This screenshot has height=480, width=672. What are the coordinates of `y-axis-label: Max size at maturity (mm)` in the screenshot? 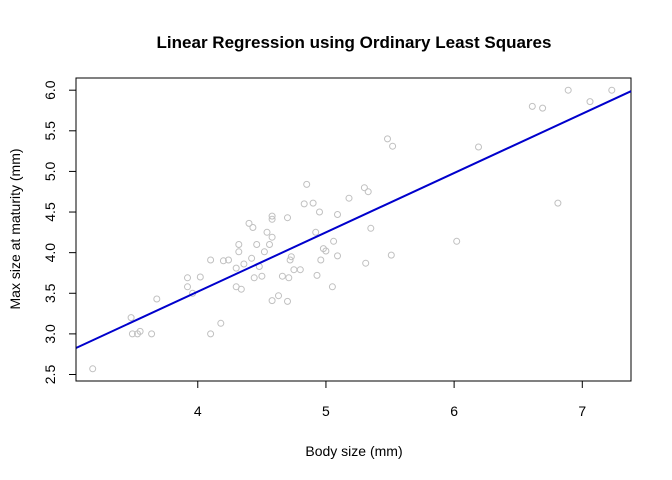 It's located at (15, 228).